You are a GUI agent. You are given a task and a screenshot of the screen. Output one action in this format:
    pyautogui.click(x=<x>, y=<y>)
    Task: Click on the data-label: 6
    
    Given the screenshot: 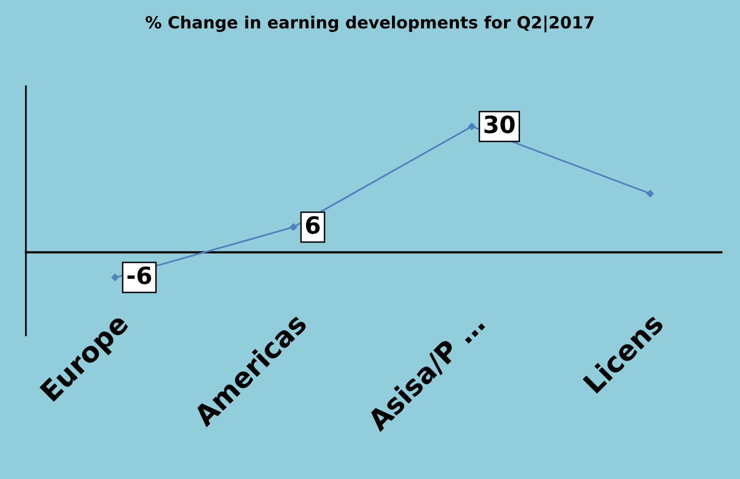 What is the action you would take?
    pyautogui.click(x=313, y=225)
    